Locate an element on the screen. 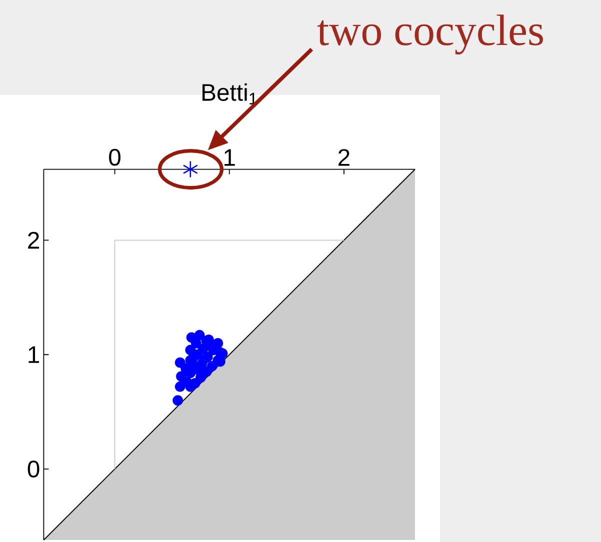 The height and width of the screenshot is (542, 601). y-tick-label: 0 is located at coordinates (34, 469).